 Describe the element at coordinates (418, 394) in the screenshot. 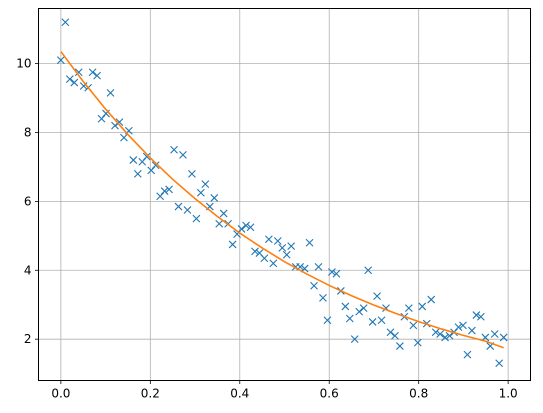

I see `x-tick-label: 0.8` at that location.